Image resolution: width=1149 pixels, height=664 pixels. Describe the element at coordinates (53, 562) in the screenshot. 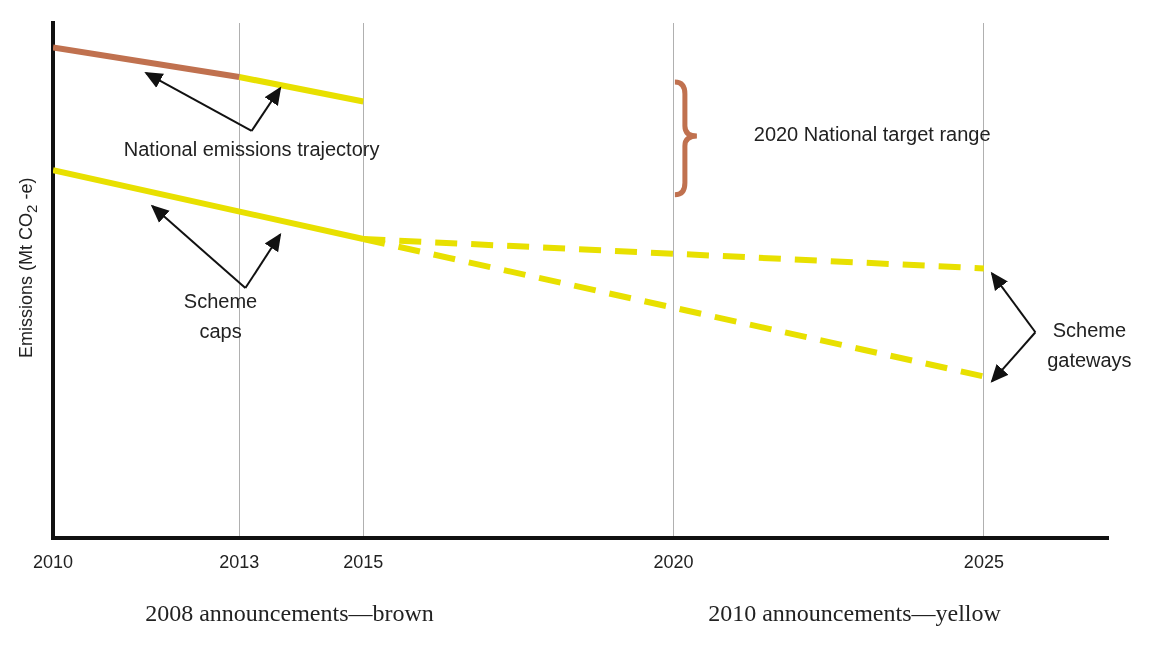

I see `x-tick-label: 2010` at that location.